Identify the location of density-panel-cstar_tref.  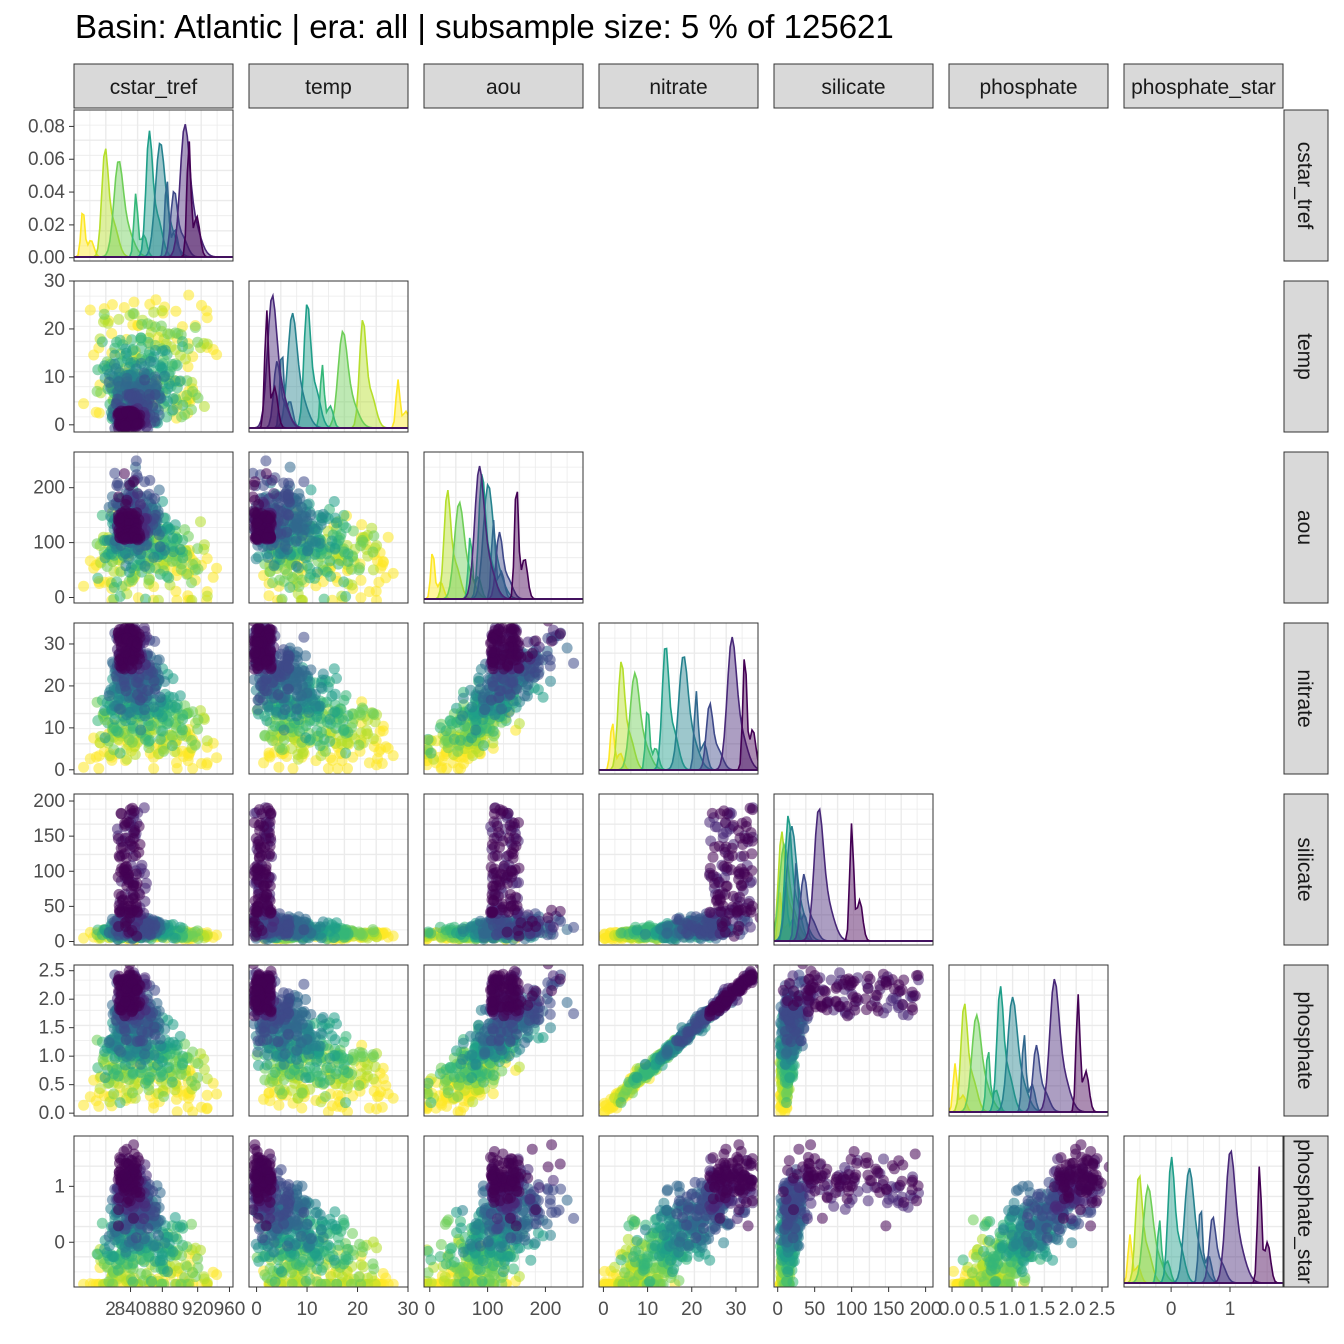
(153, 190).